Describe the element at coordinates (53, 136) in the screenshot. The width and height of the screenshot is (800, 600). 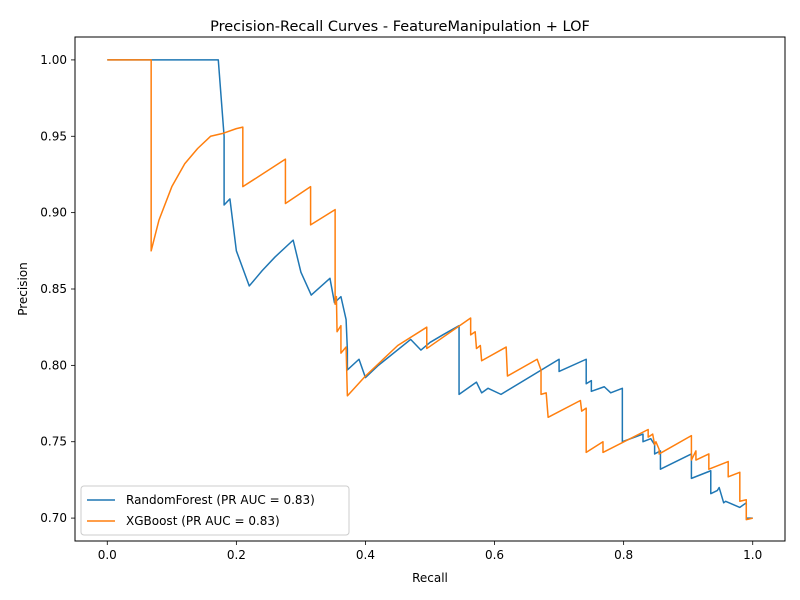
I see `y-tick-label: 0.95` at that location.